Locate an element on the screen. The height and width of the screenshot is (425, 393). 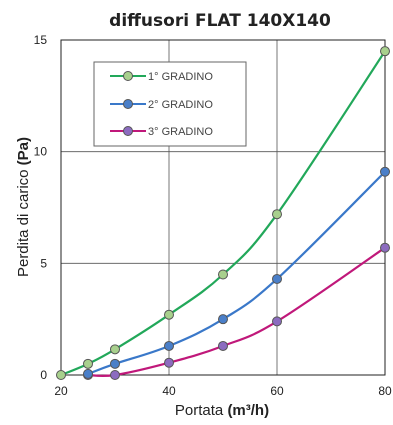
chart-title: diffusori FLAT 140X140 is located at coordinates (220, 21).